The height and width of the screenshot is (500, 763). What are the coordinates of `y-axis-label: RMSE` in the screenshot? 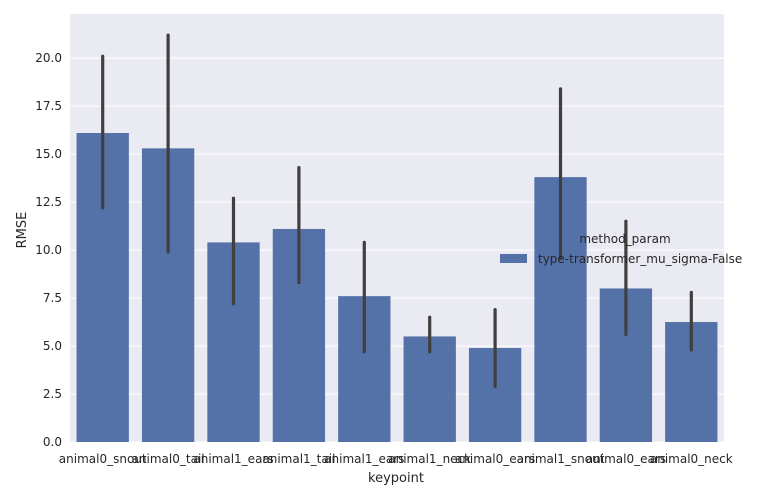 It's located at (22, 230).